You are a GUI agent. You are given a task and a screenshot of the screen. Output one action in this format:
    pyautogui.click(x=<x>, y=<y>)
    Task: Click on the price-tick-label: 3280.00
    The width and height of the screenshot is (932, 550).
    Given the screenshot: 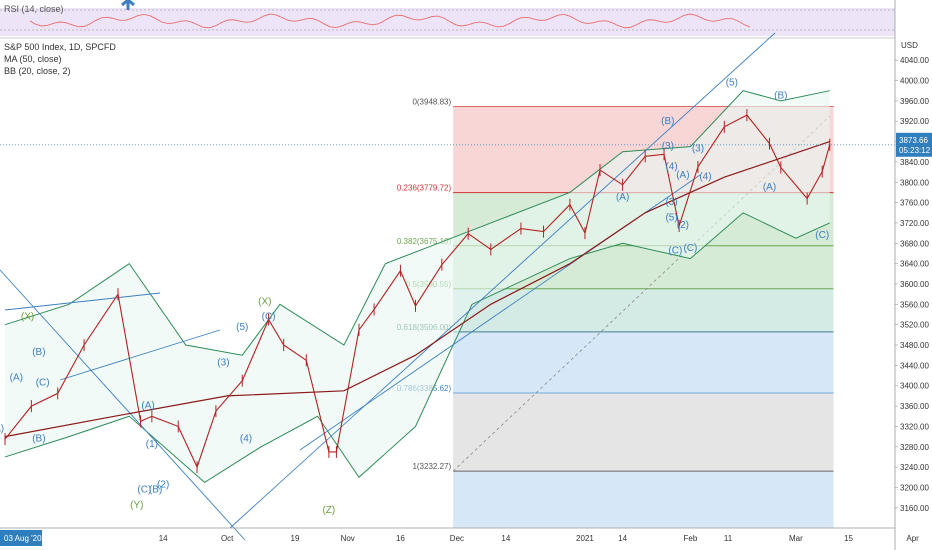 What is the action you would take?
    pyautogui.click(x=914, y=447)
    